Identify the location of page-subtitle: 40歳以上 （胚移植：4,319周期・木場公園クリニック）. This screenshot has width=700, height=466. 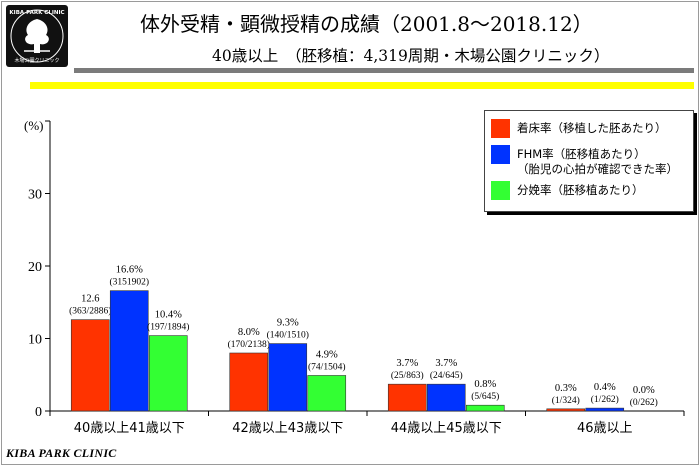
(411, 56).